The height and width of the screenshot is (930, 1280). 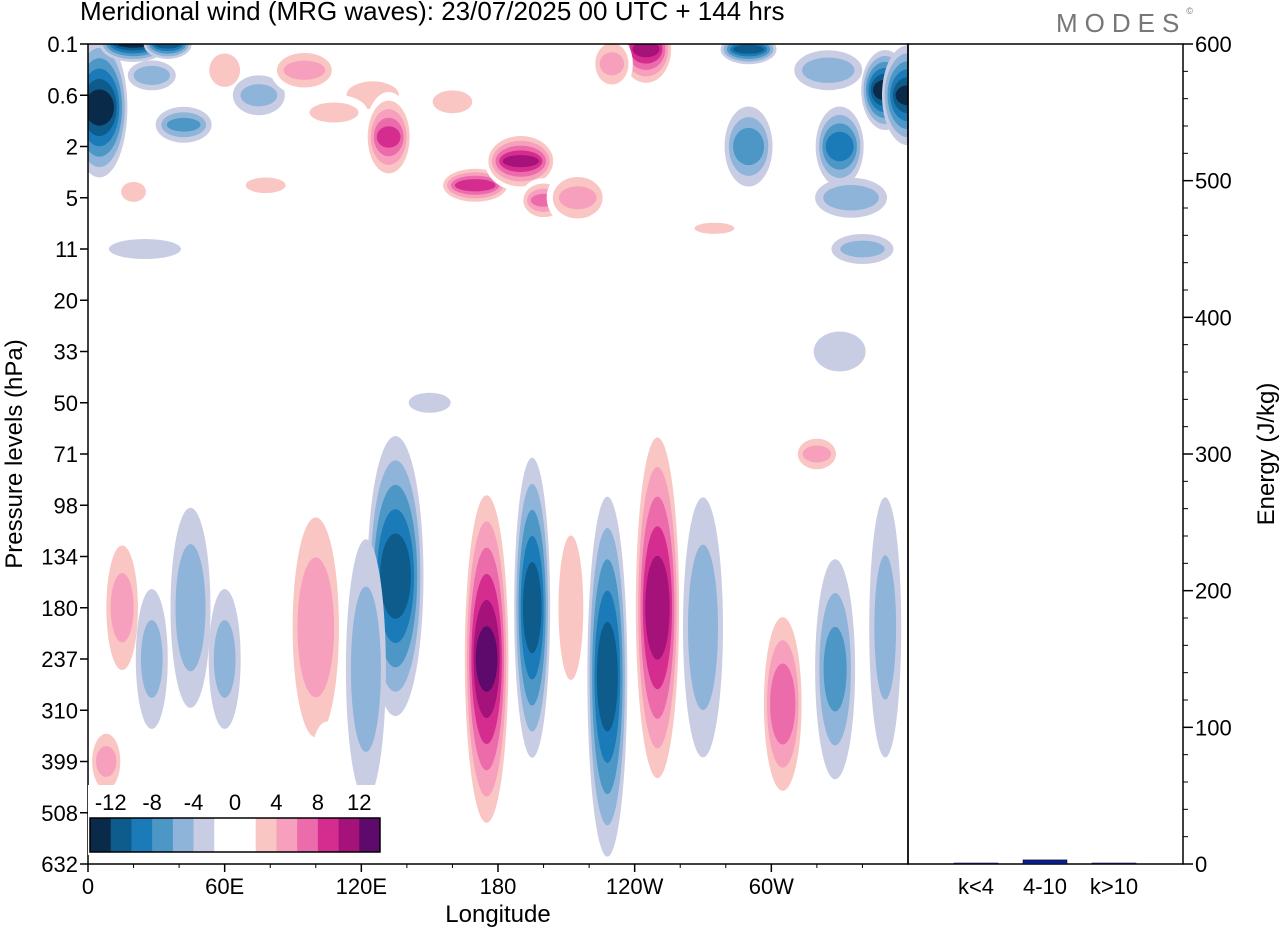 I want to click on colorbar-label: 0, so click(x=235, y=802).